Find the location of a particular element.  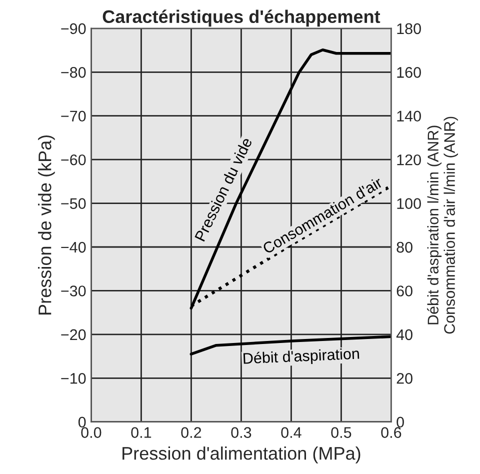

y-tick-label: −30 is located at coordinates (73, 291).